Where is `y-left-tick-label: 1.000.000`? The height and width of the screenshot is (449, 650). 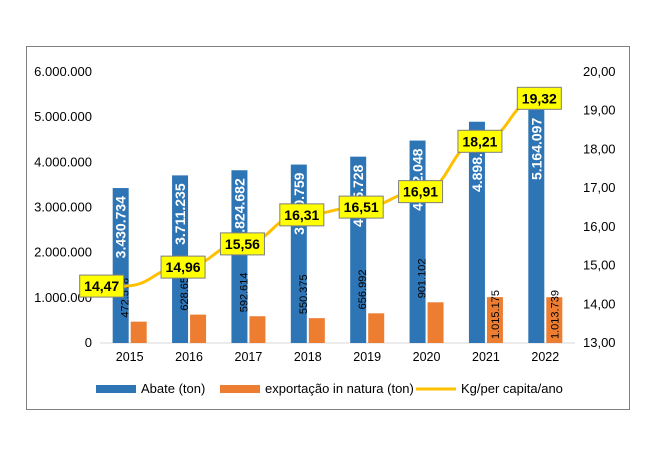
y-left-tick-label: 1.000.000 is located at coordinates (63, 297).